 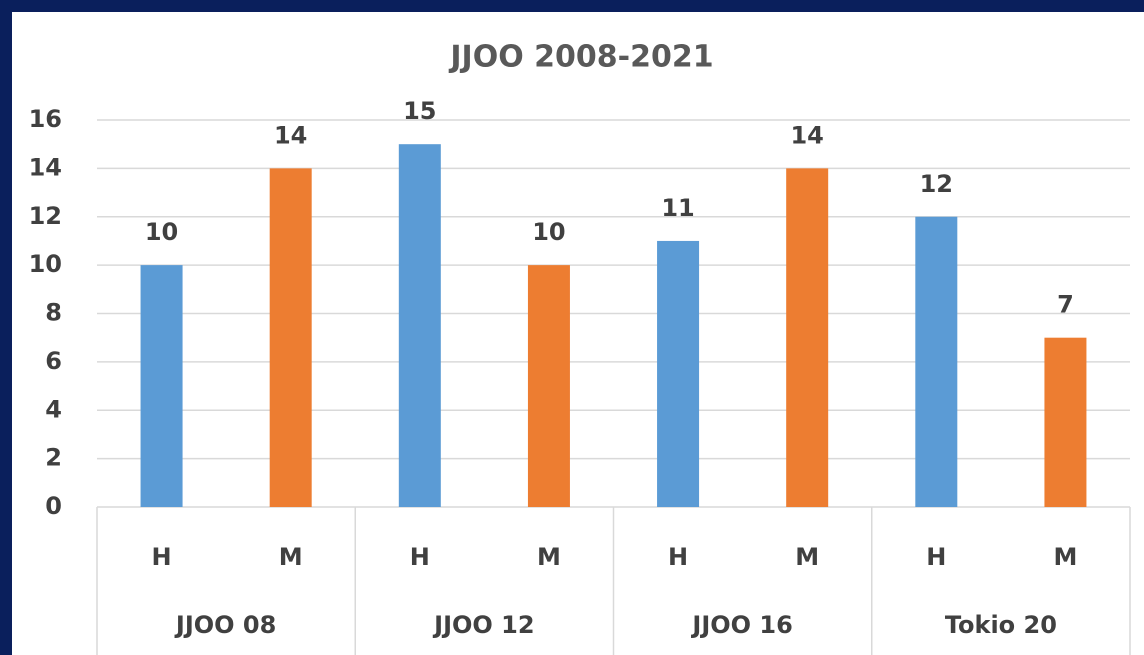 What do you see at coordinates (53, 409) in the screenshot?
I see `y-tick-label: 4` at bounding box center [53, 409].